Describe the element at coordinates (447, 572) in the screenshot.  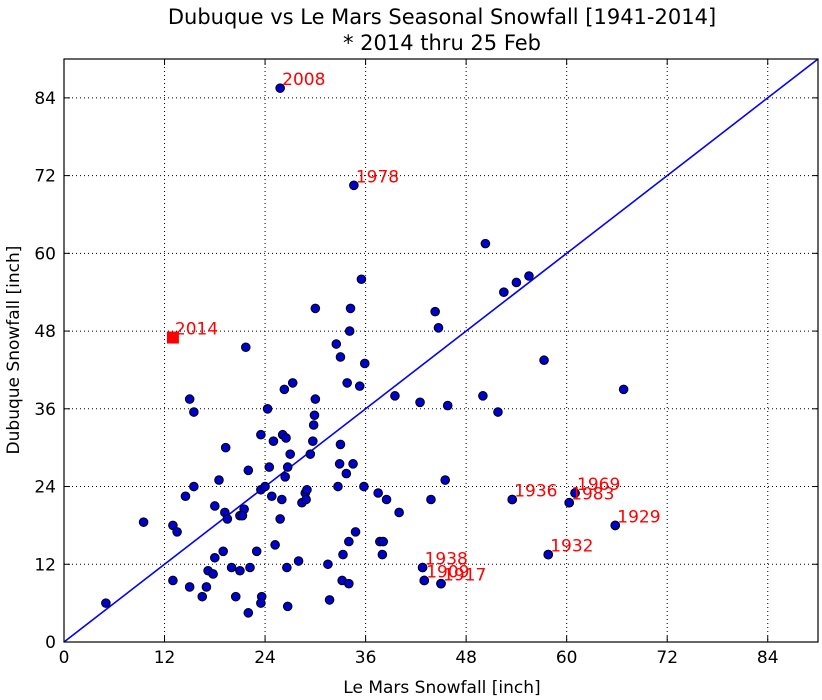
I see `year-annotation: 1909` at that location.